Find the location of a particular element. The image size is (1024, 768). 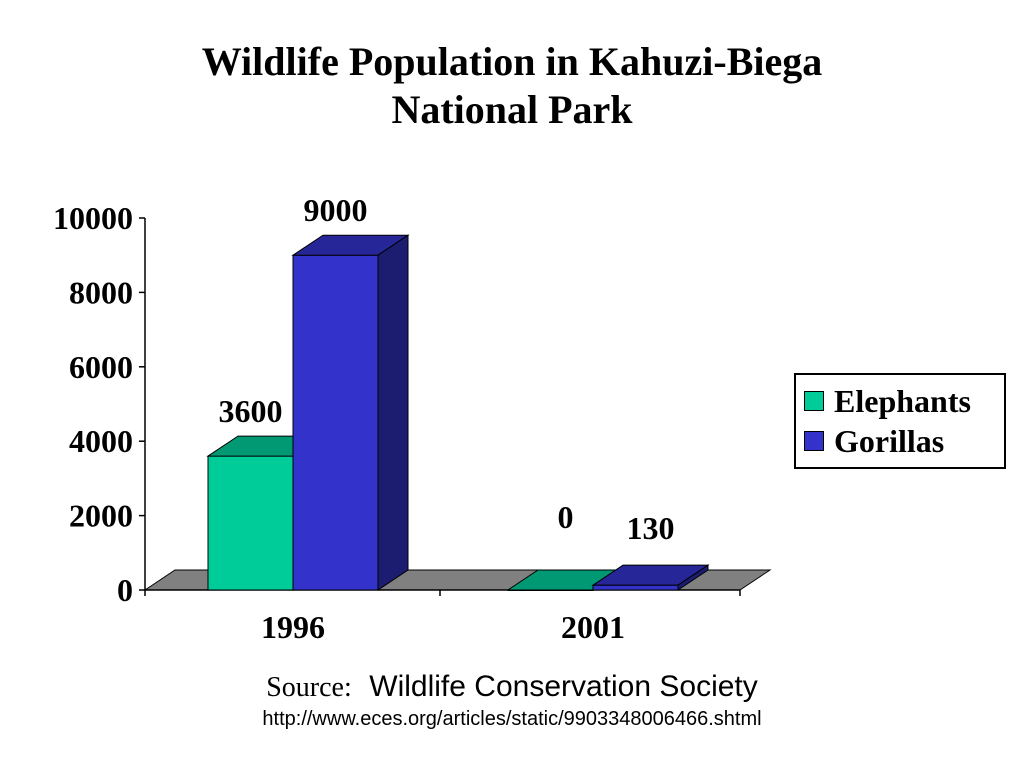

title-line-1: Wildlife Population in Kahuzi-Biega is located at coordinates (512, 61).